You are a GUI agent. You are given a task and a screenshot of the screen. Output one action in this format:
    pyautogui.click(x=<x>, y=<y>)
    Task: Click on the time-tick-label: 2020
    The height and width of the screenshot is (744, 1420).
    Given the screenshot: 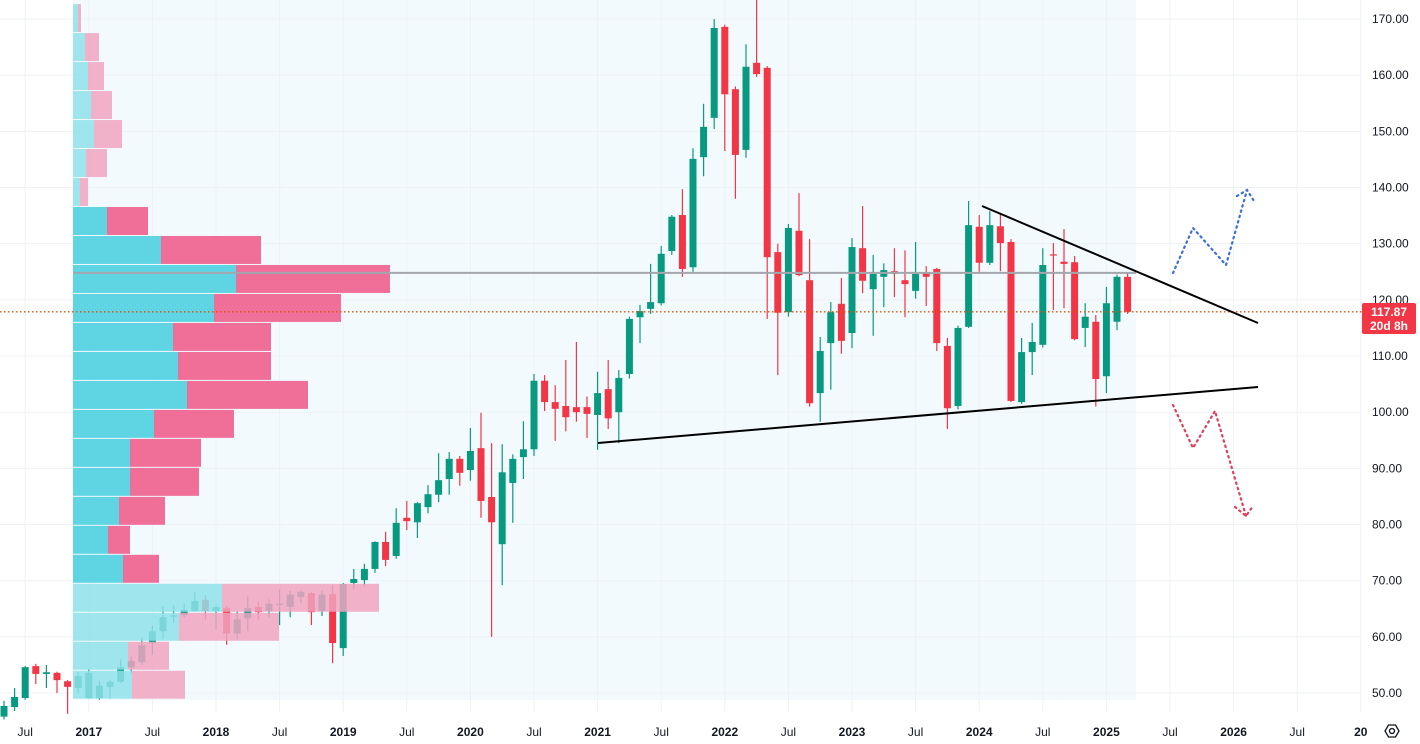 What is the action you would take?
    pyautogui.click(x=470, y=732)
    